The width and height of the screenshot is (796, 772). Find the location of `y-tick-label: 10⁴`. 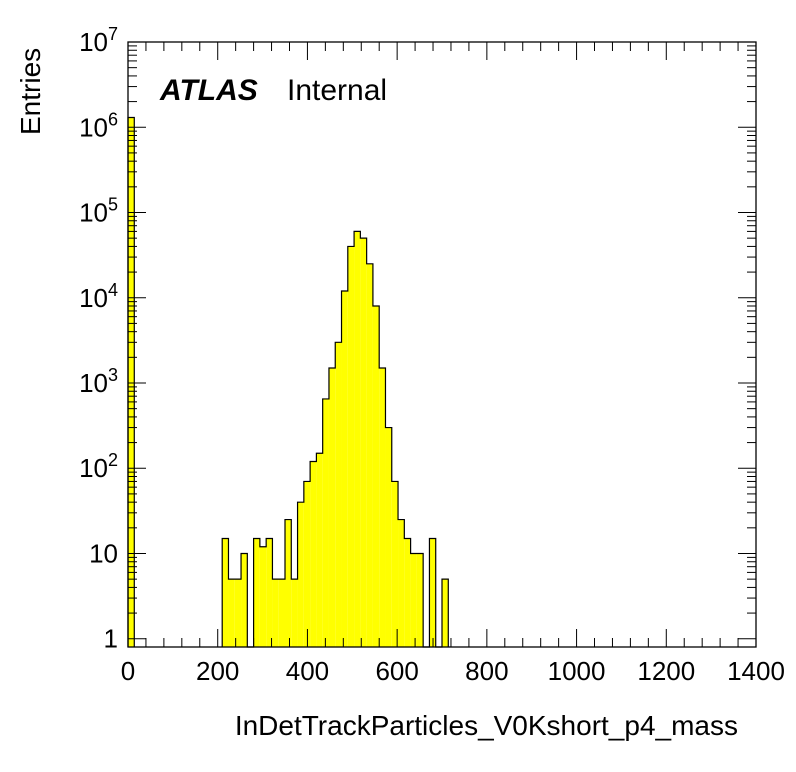

y-tick-label: 10⁴ is located at coordinates (98, 296).